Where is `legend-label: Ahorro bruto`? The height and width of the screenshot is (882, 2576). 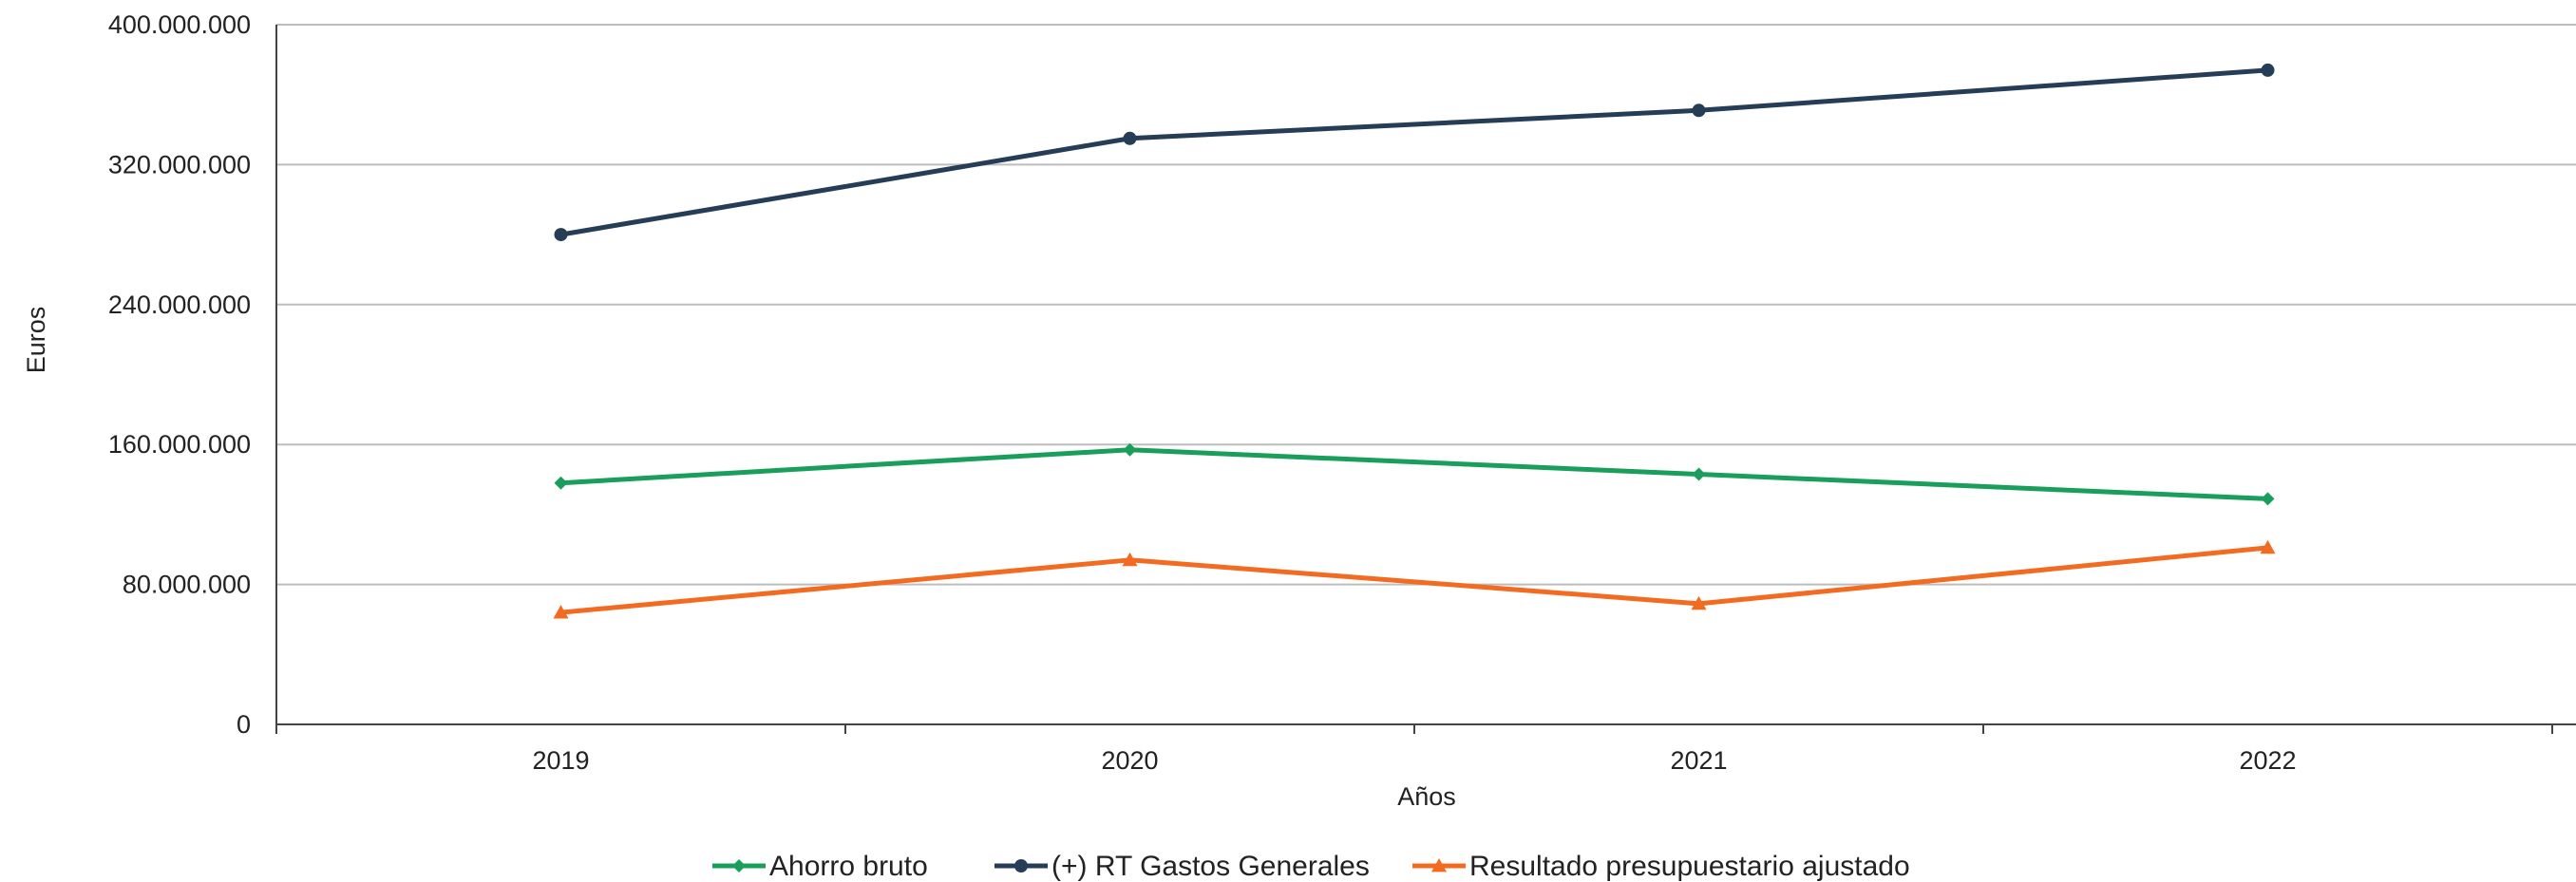 legend-label: Ahorro bruto is located at coordinates (848, 867).